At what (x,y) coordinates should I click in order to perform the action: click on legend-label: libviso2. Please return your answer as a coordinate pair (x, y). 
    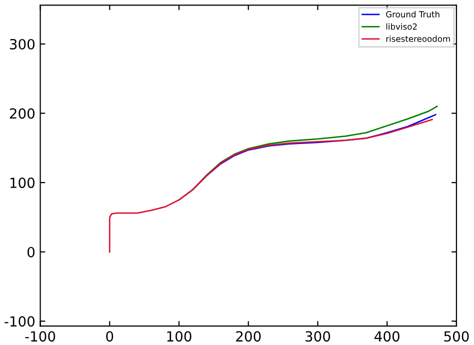
    Looking at the image, I should click on (401, 26).